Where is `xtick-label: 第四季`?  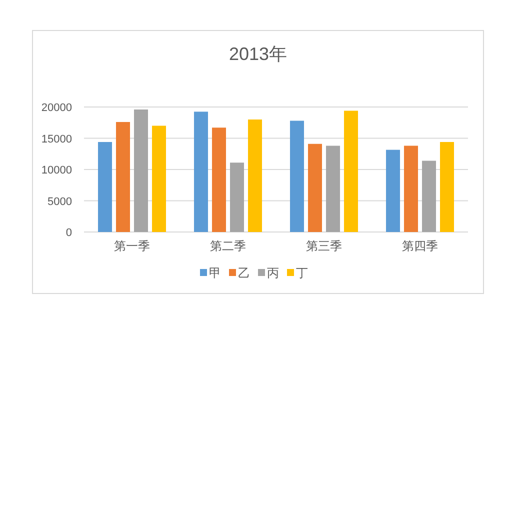 xtick-label: 第四季 is located at coordinates (420, 246).